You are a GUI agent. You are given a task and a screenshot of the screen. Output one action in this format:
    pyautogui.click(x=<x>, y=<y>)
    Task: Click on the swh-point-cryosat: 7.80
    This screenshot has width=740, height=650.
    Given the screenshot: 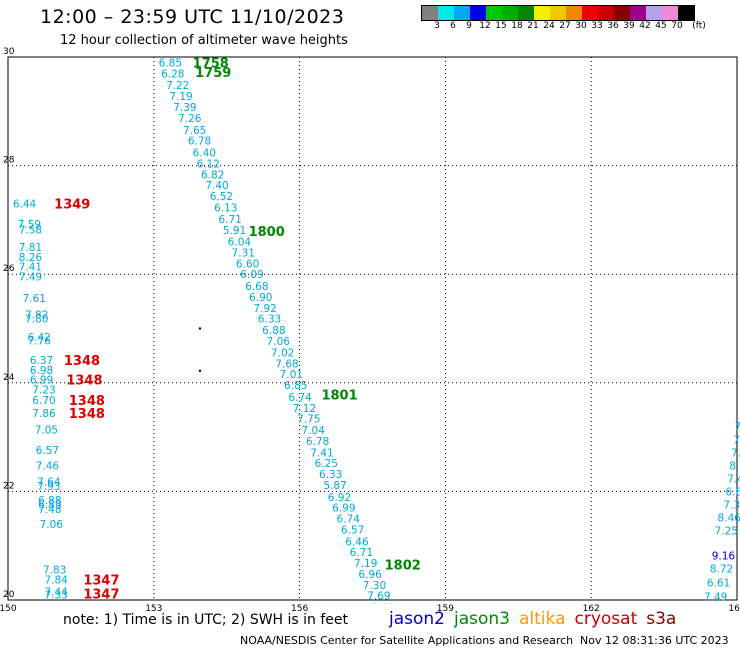 What is the action you would take?
    pyautogui.click(x=36, y=320)
    